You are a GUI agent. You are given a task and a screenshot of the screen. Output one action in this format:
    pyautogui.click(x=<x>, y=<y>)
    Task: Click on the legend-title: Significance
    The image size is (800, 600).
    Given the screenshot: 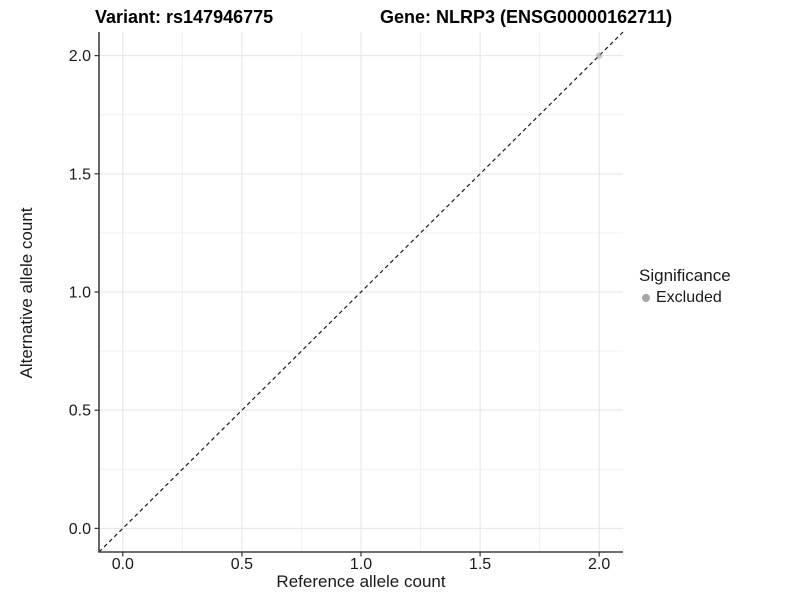 What is the action you would take?
    pyautogui.click(x=685, y=275)
    